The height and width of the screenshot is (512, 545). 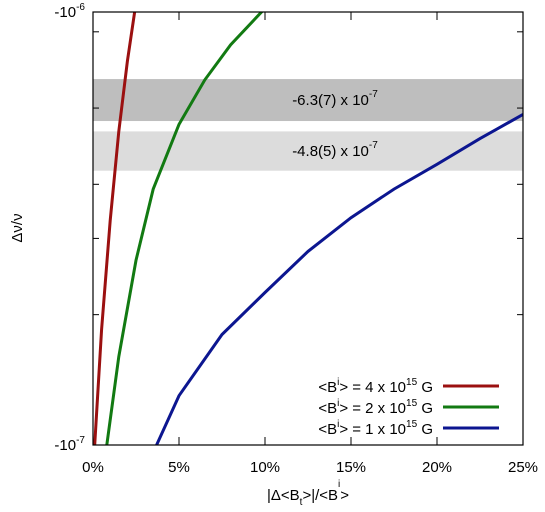 I want to click on x-tick-label: 15%, so click(x=351, y=467).